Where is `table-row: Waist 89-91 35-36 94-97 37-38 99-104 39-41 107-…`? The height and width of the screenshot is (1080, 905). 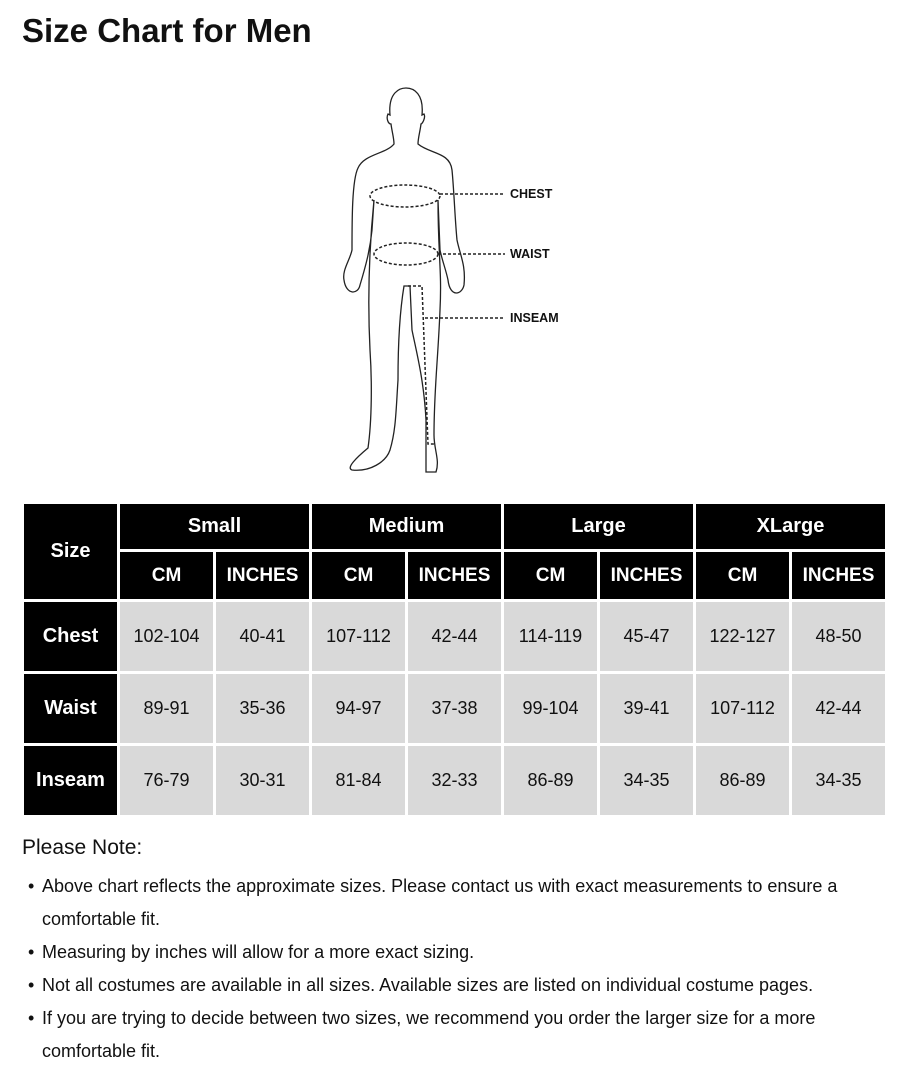 table-row: Waist 89-91 35-36 94-97 37-38 99-104 39-41 107-… is located at coordinates (454, 708).